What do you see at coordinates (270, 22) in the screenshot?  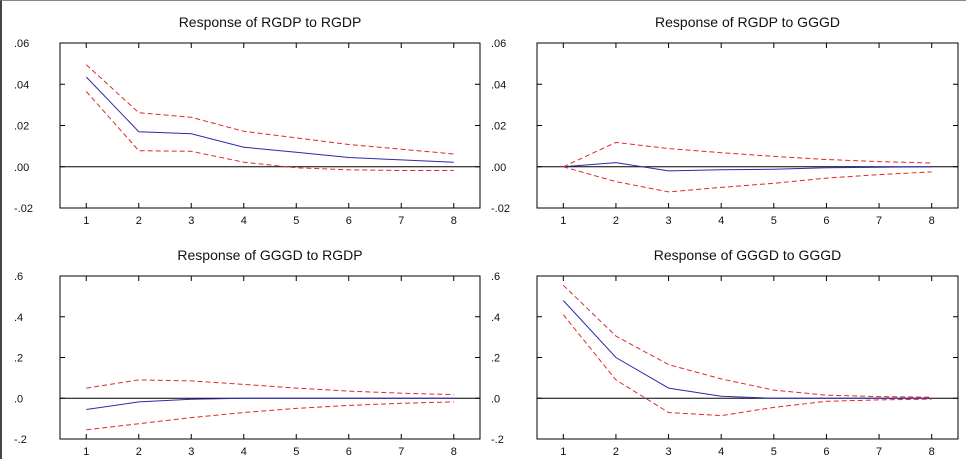 I see `panel-title: Response of RGDP to RGDP` at bounding box center [270, 22].